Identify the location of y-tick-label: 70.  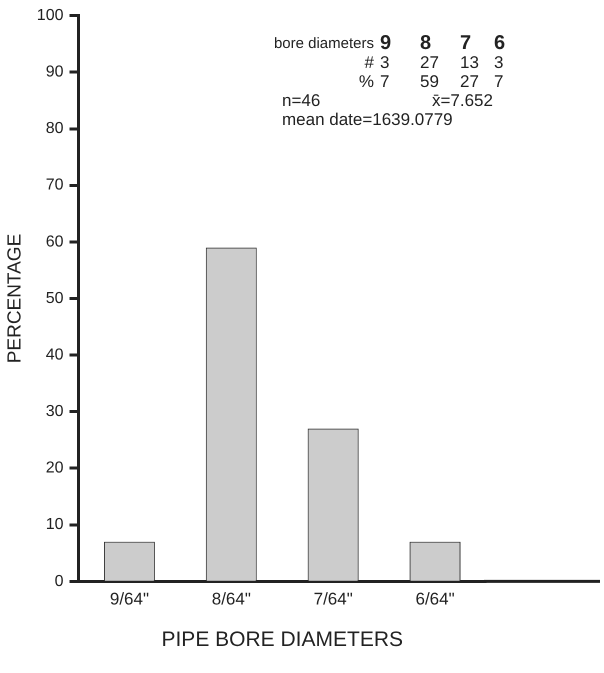
(55, 185).